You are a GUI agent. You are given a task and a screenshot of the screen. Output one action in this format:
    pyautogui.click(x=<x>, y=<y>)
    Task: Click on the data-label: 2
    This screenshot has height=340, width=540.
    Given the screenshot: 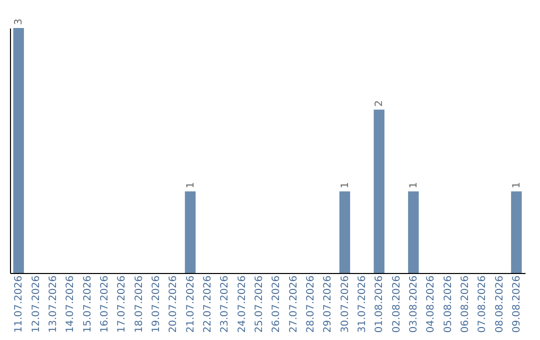 What is the action you would take?
    pyautogui.click(x=380, y=103)
    